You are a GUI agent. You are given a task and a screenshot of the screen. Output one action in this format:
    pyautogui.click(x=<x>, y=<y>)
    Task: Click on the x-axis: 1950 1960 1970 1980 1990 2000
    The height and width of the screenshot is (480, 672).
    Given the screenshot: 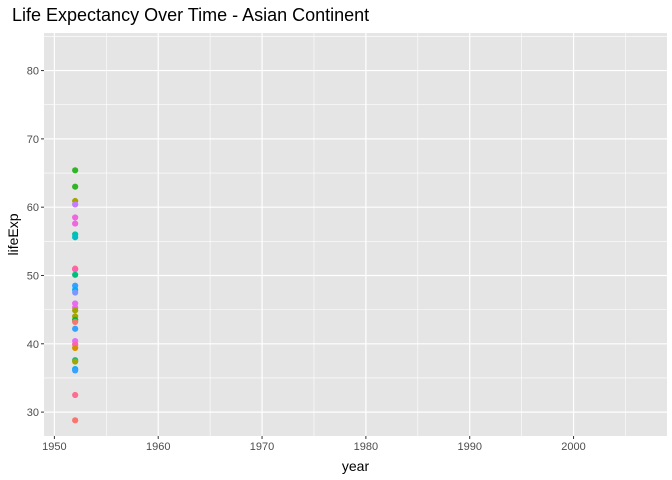 What is the action you would take?
    pyautogui.click(x=314, y=444)
    